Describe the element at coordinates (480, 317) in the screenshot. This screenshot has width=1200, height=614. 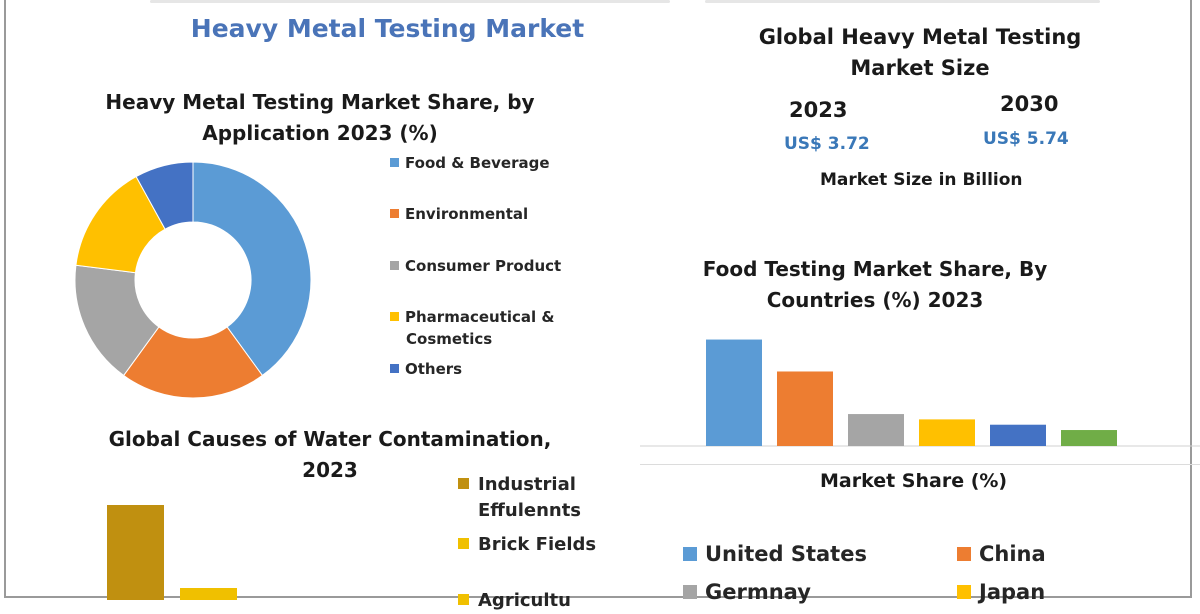
I see `legend-label: Pharmaceutical &` at that location.